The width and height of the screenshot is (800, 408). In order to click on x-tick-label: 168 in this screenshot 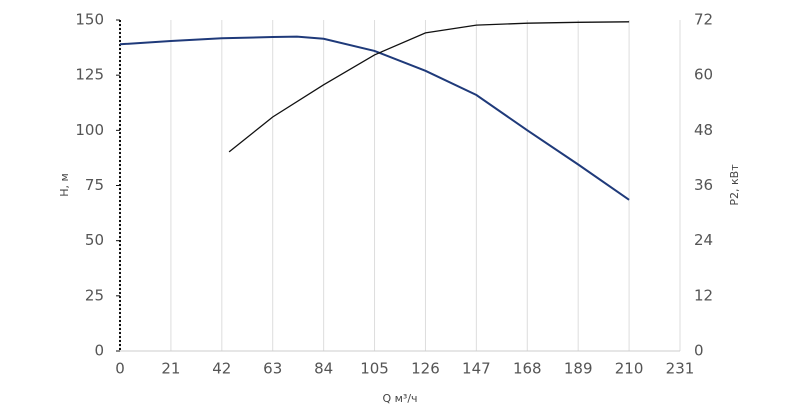, I will do `click(527, 369)`.